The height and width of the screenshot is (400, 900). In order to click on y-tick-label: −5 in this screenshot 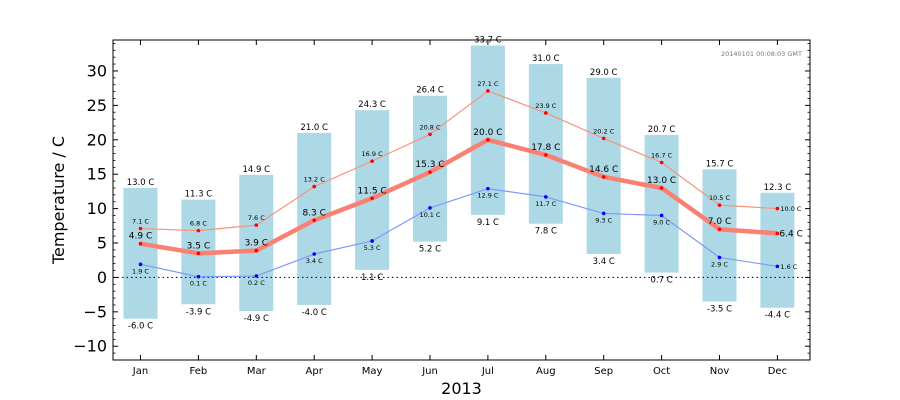, I will do `click(95, 311)`.